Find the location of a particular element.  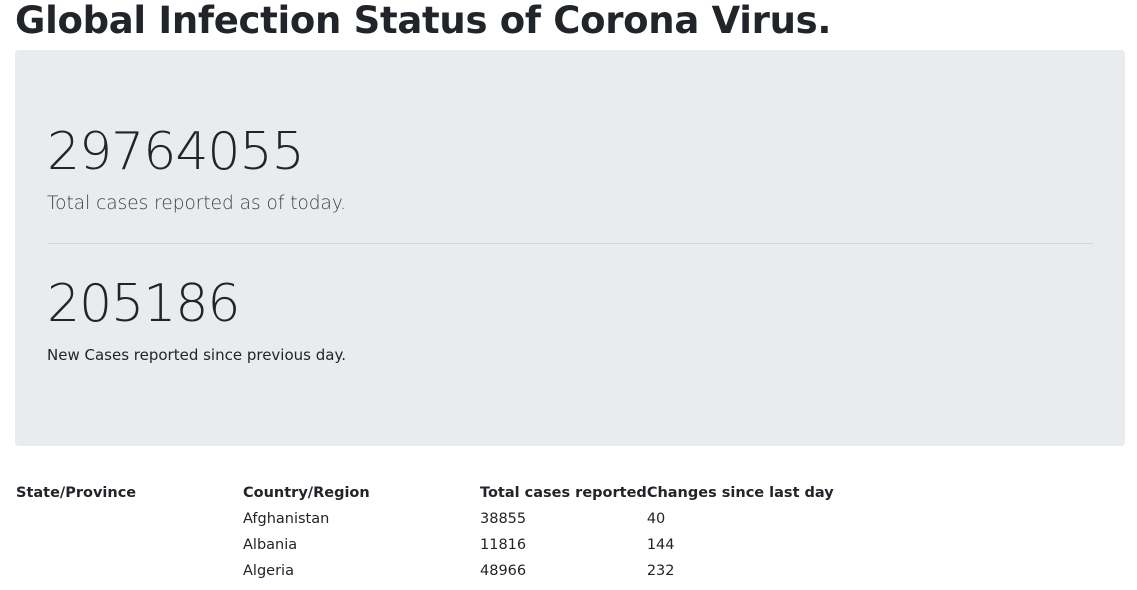

table-row: Afghanistan 38855 40 is located at coordinates (431, 519).